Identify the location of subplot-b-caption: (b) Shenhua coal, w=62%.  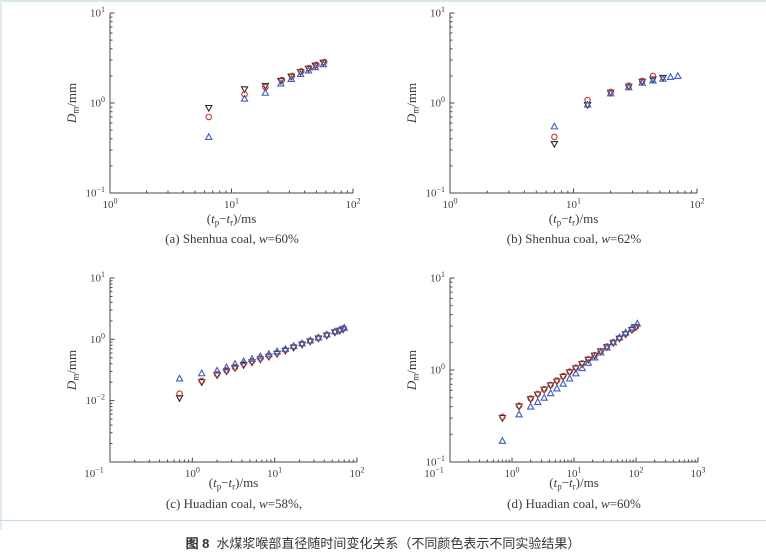
(574, 238).